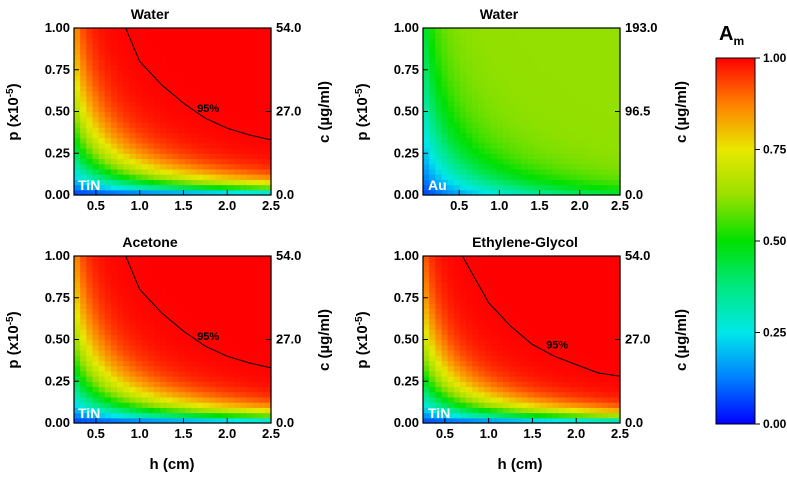  I want to click on colorbar-title-main: A, so click(726, 34).